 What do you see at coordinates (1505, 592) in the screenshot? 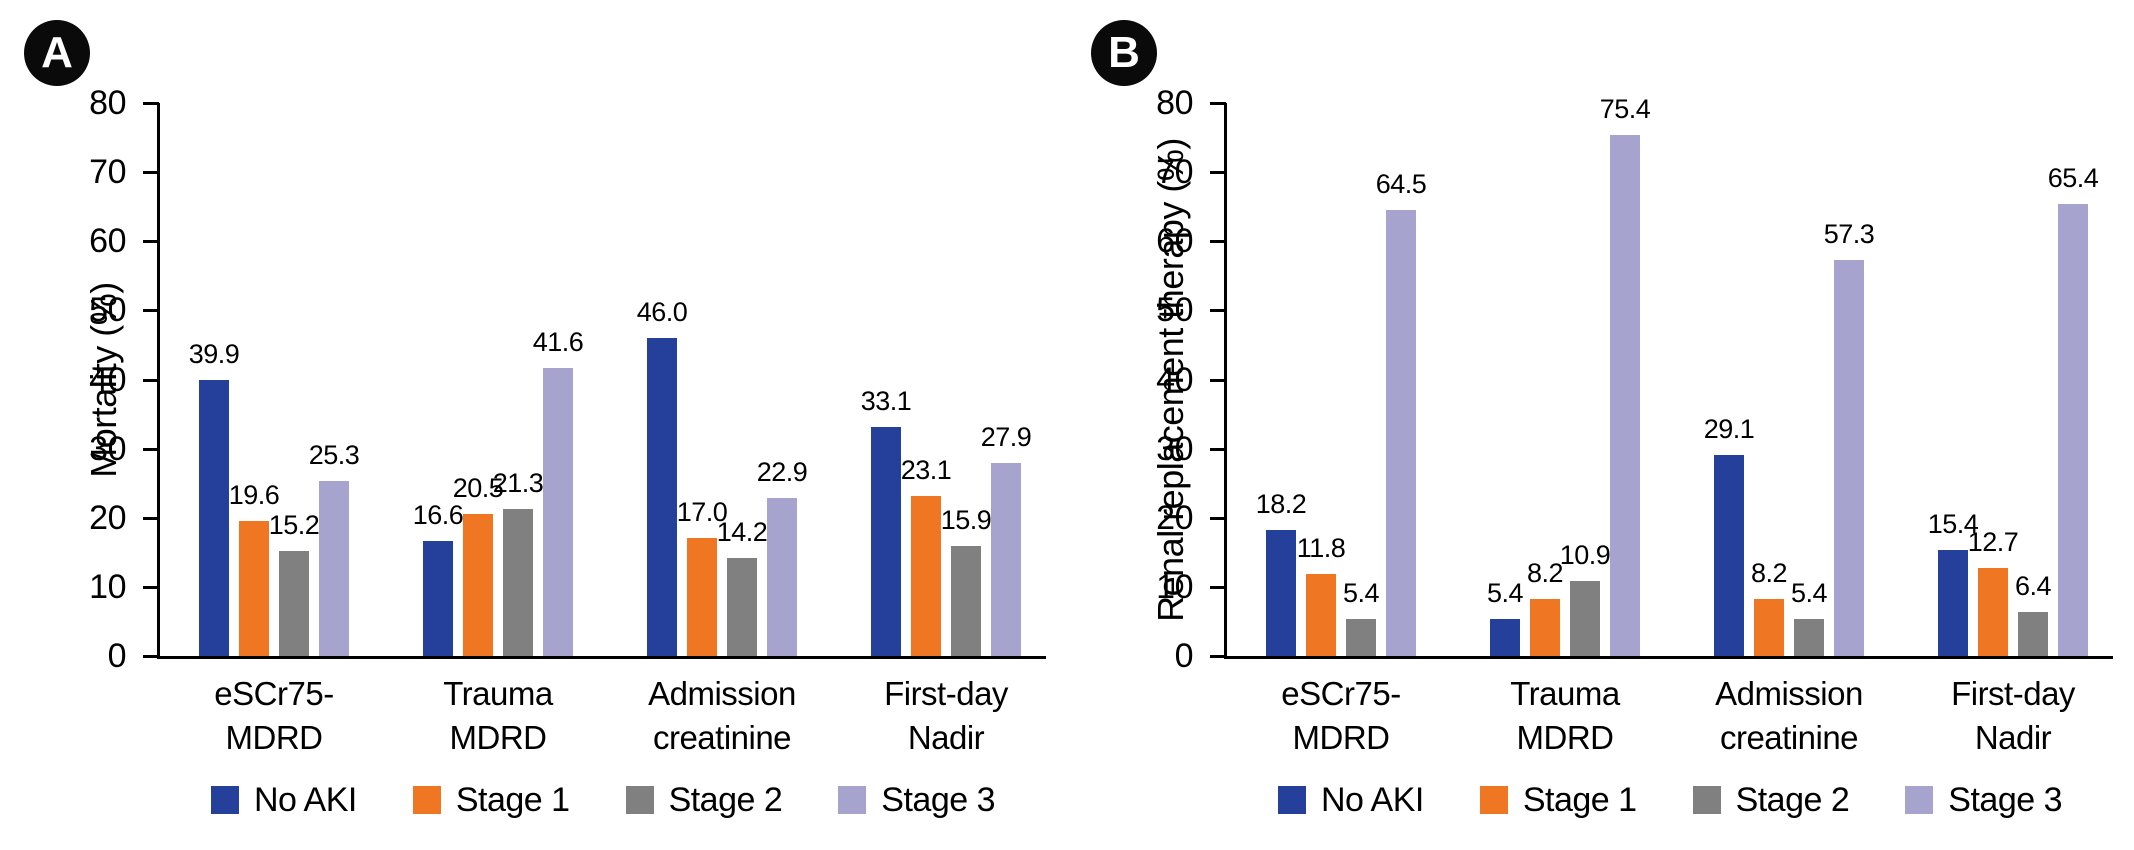
I see `bar-value-no-aki-trauma: 5.4` at bounding box center [1505, 592].